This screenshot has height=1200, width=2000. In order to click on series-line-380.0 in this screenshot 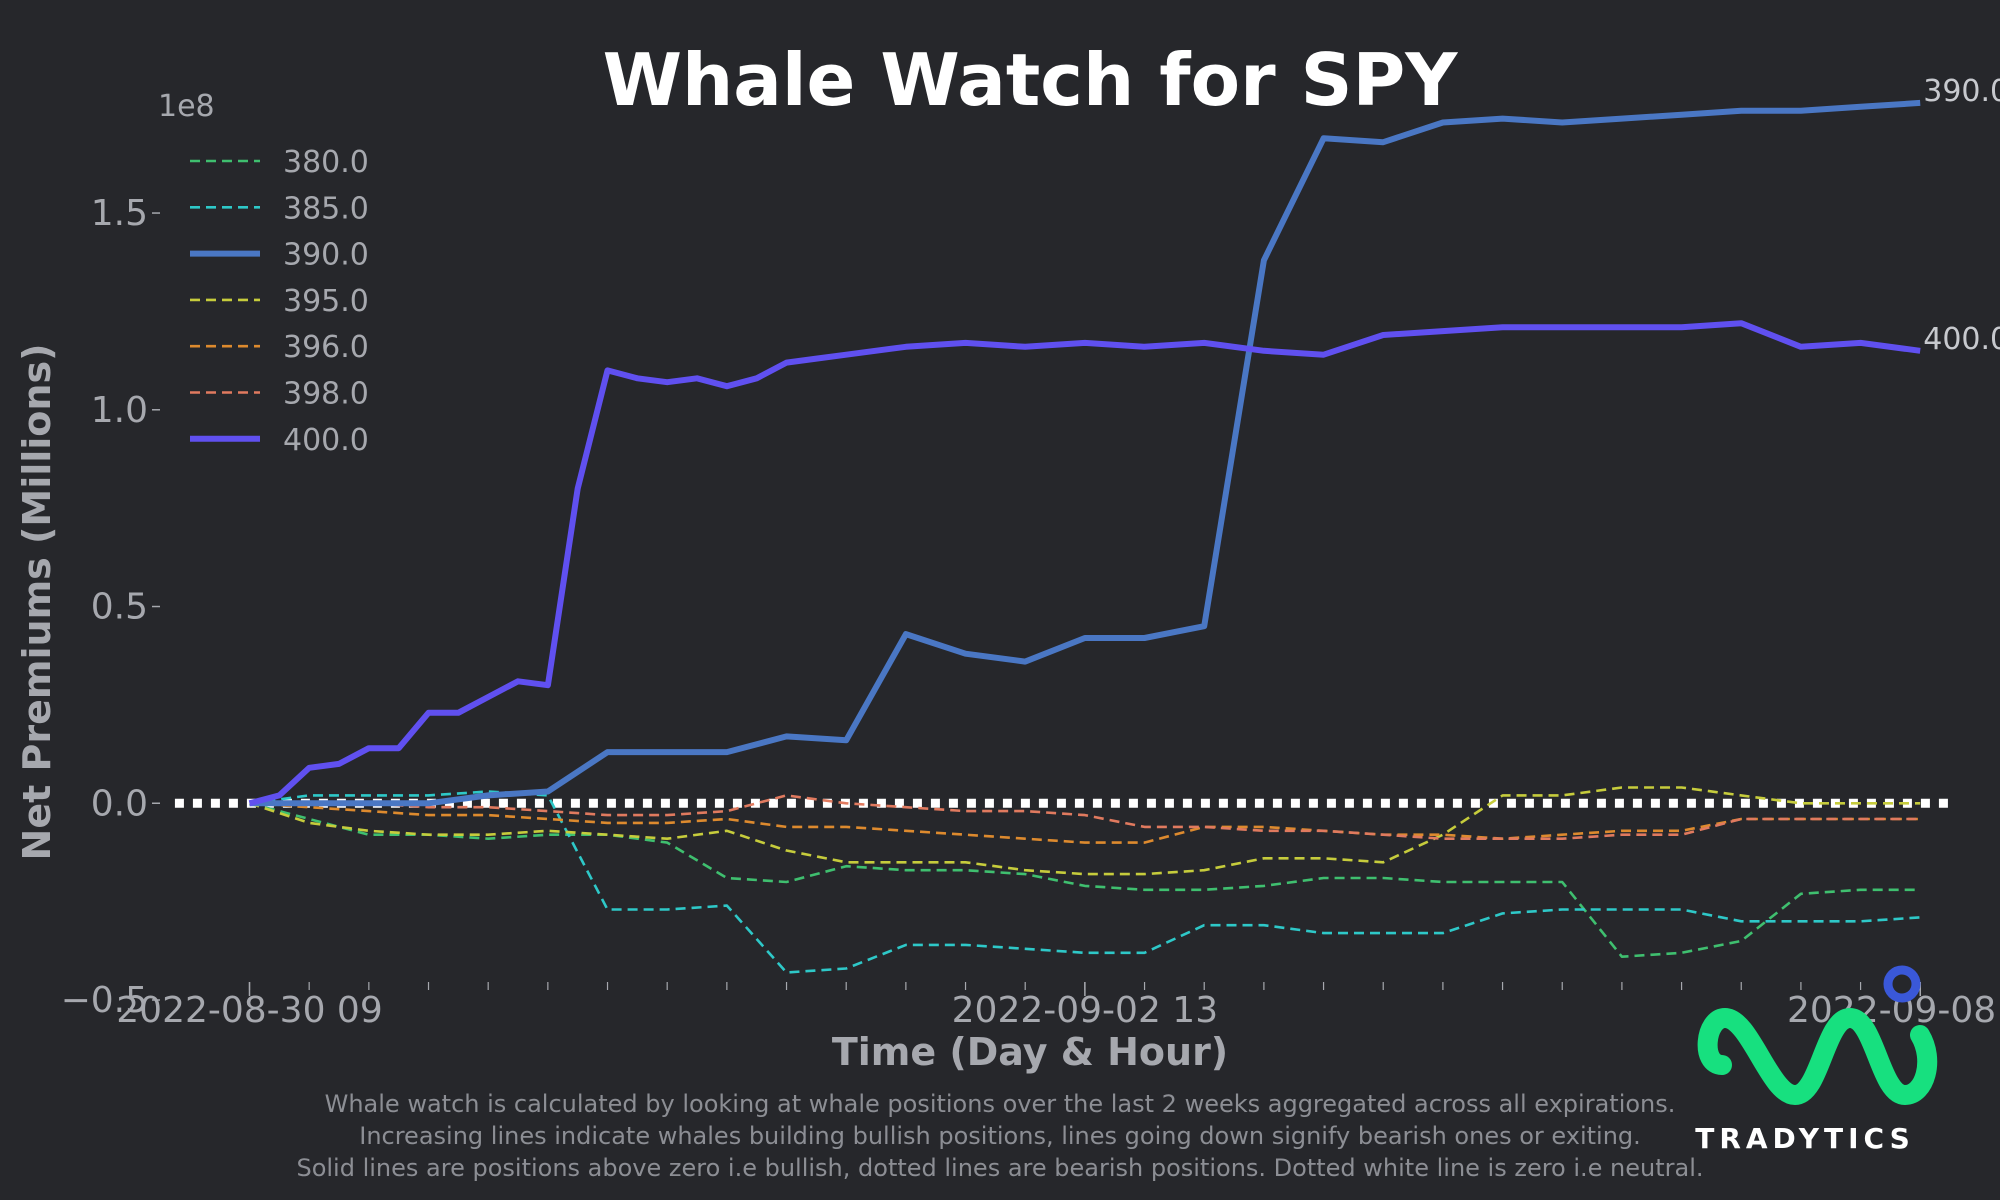, I will do `click(1085, 880)`.